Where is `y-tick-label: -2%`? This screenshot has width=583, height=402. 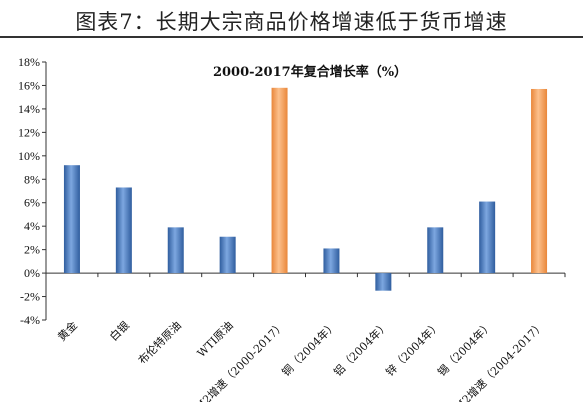 y-tick-label: -2% is located at coordinates (30, 297).